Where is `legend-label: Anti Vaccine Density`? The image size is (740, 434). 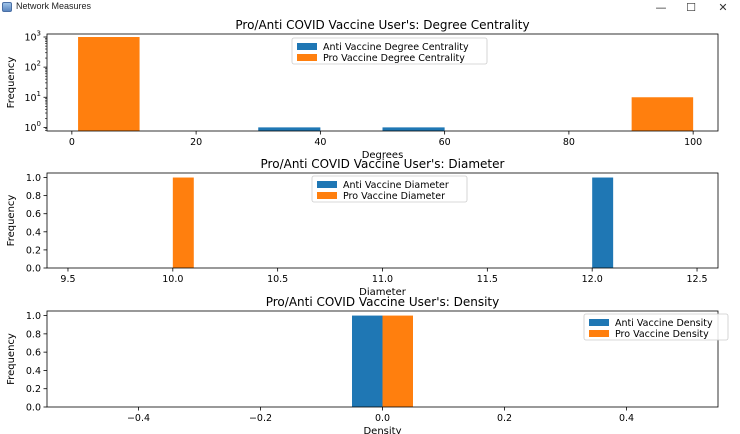 legend-label: Anti Vaccine Density is located at coordinates (664, 323).